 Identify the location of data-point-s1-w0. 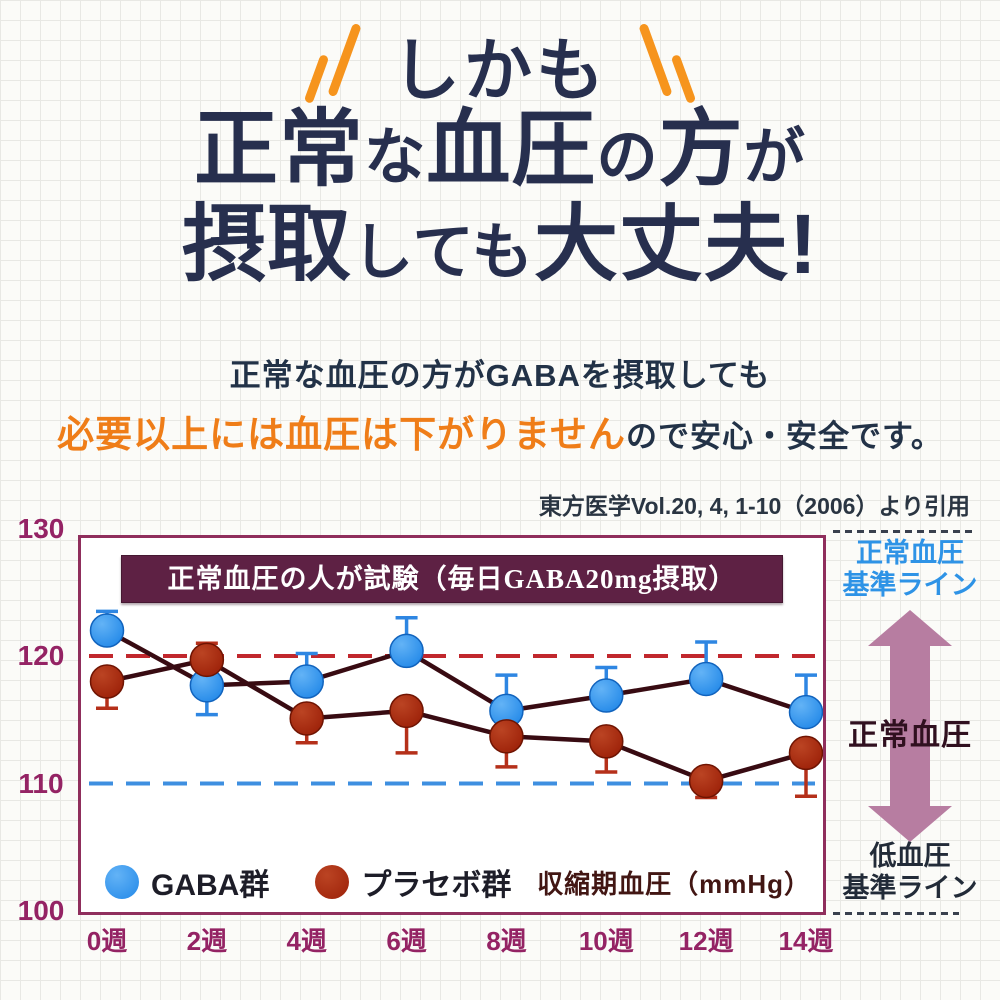
(107, 681).